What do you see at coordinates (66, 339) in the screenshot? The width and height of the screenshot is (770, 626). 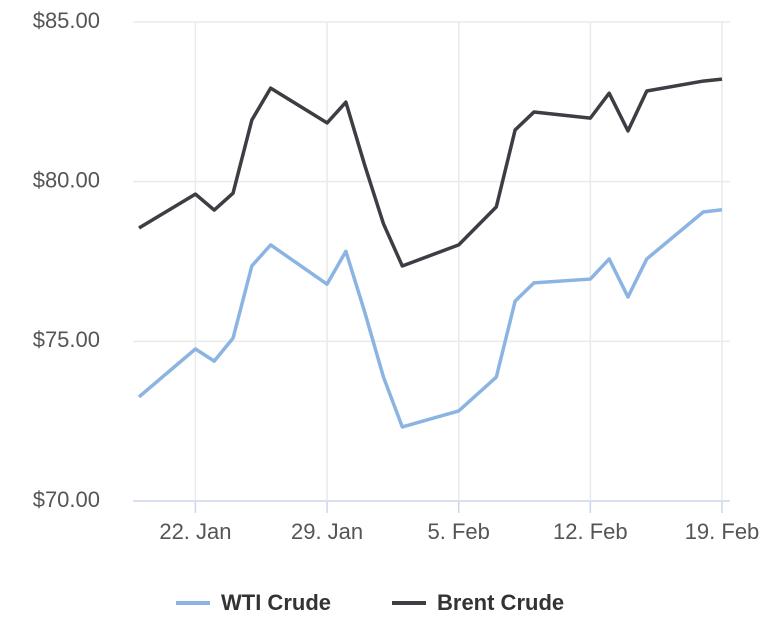 I see `y-tick-label: $75.00` at bounding box center [66, 339].